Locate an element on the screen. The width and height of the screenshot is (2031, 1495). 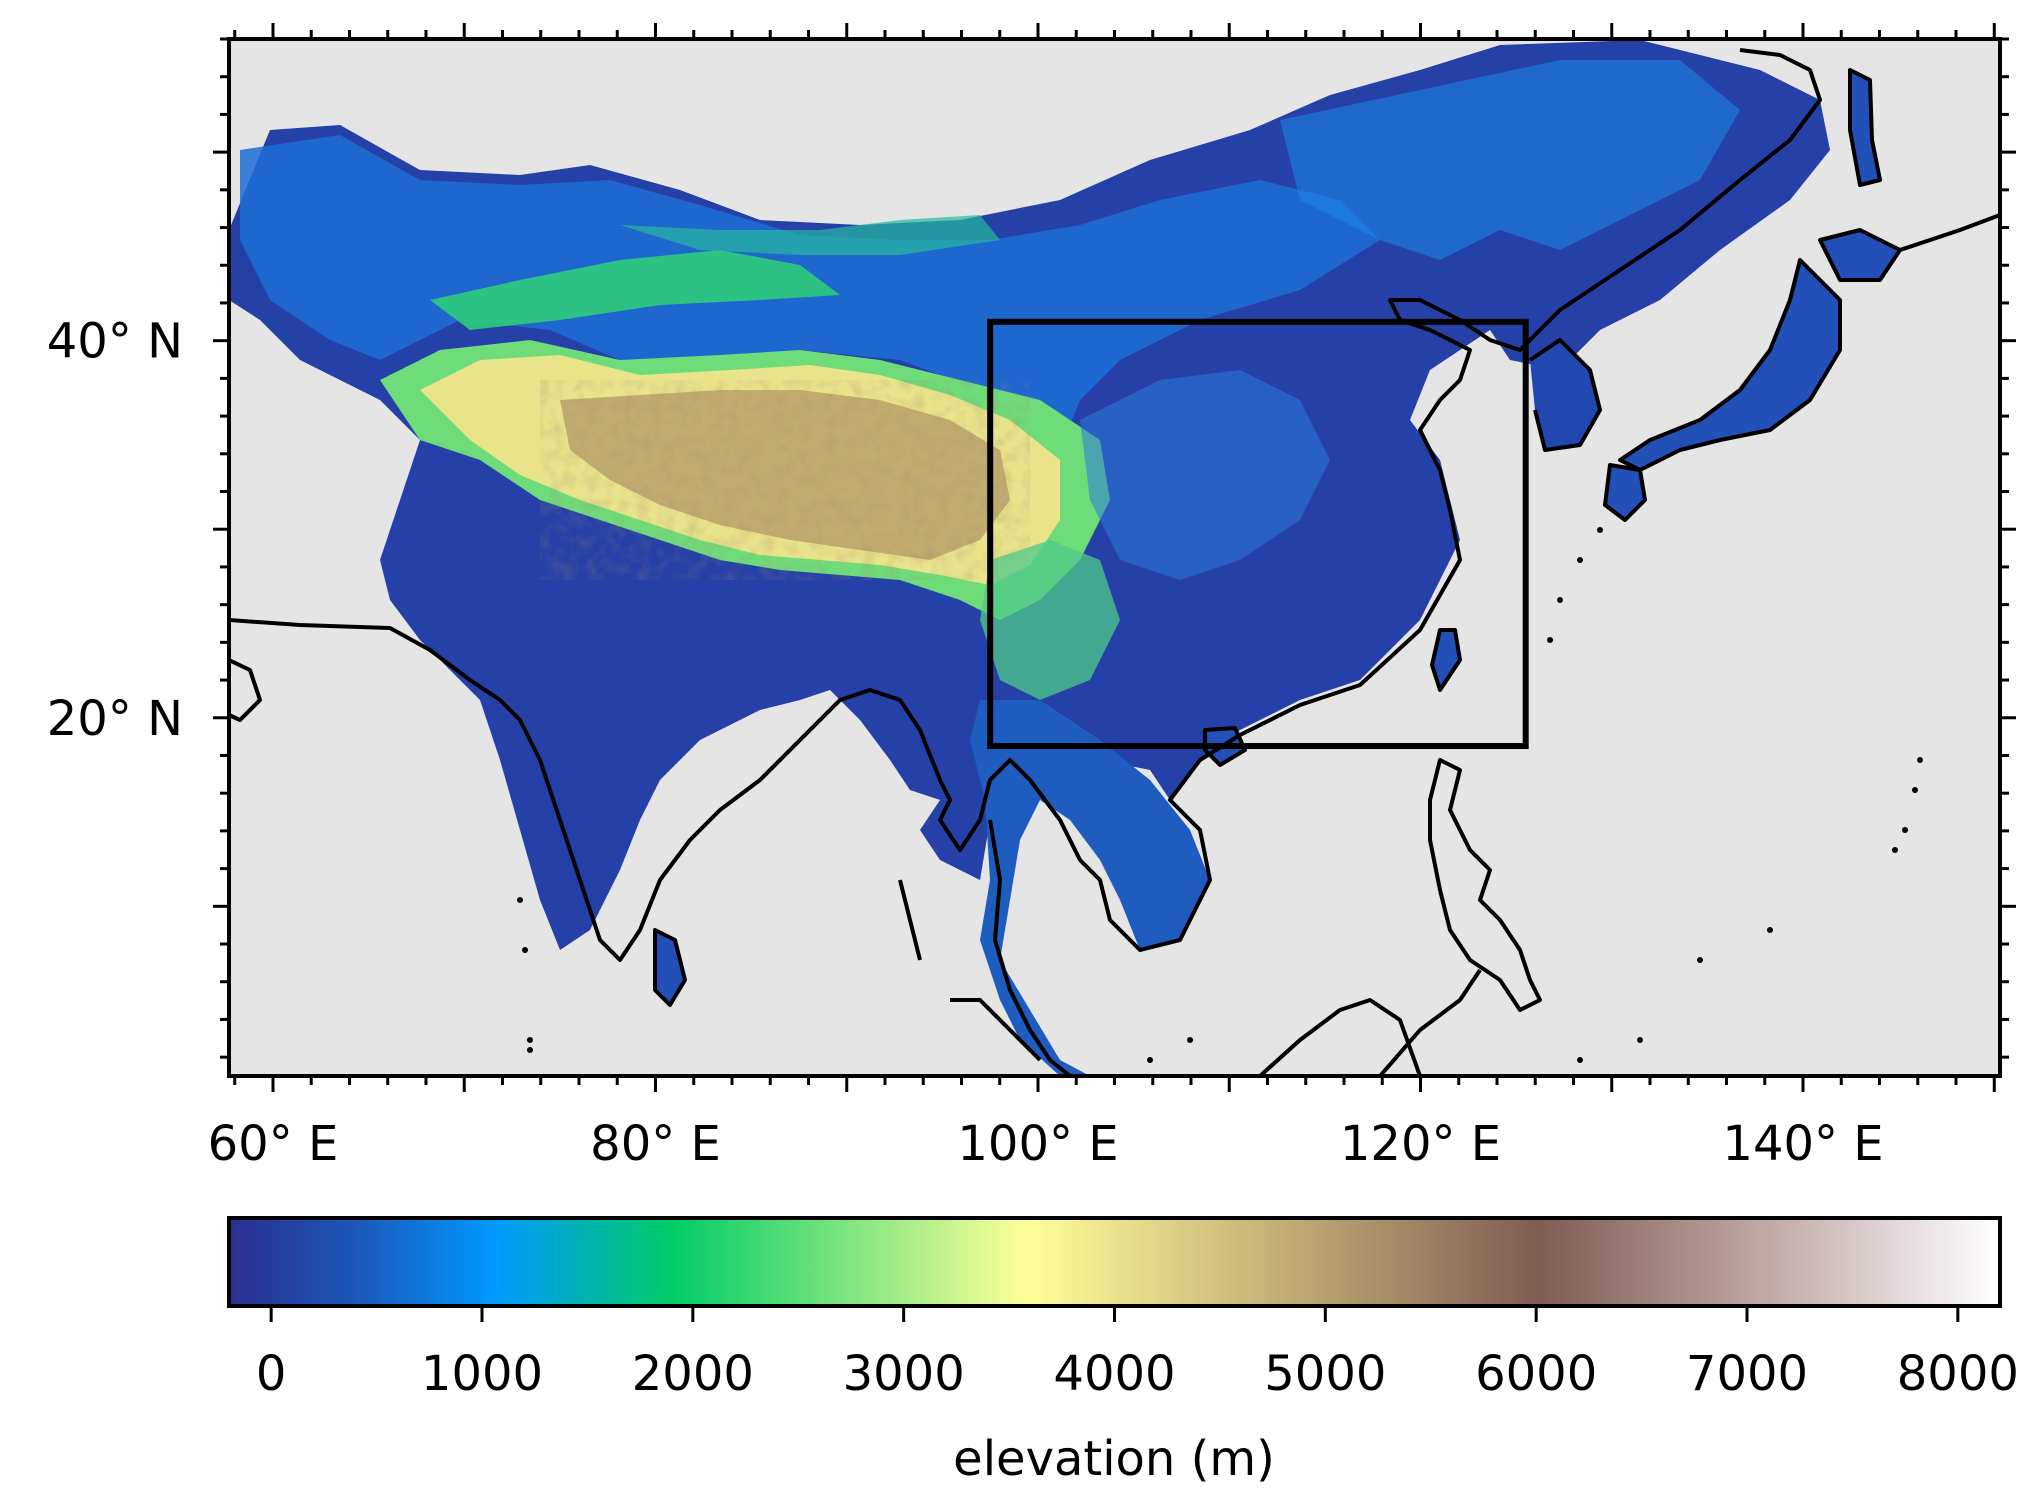
colorbar-tick-label: 4000 is located at coordinates (1114, 1374).